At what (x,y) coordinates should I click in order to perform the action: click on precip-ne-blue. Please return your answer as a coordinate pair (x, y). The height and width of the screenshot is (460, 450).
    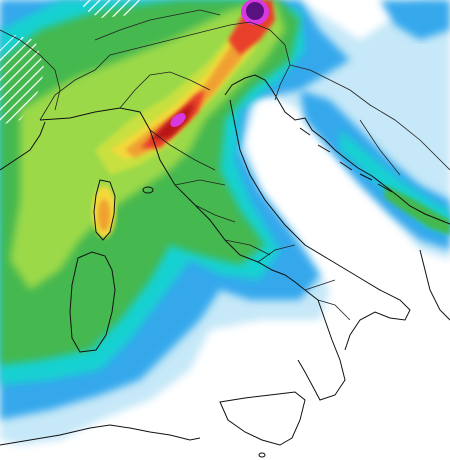
    Looking at the image, I should click on (415, 20).